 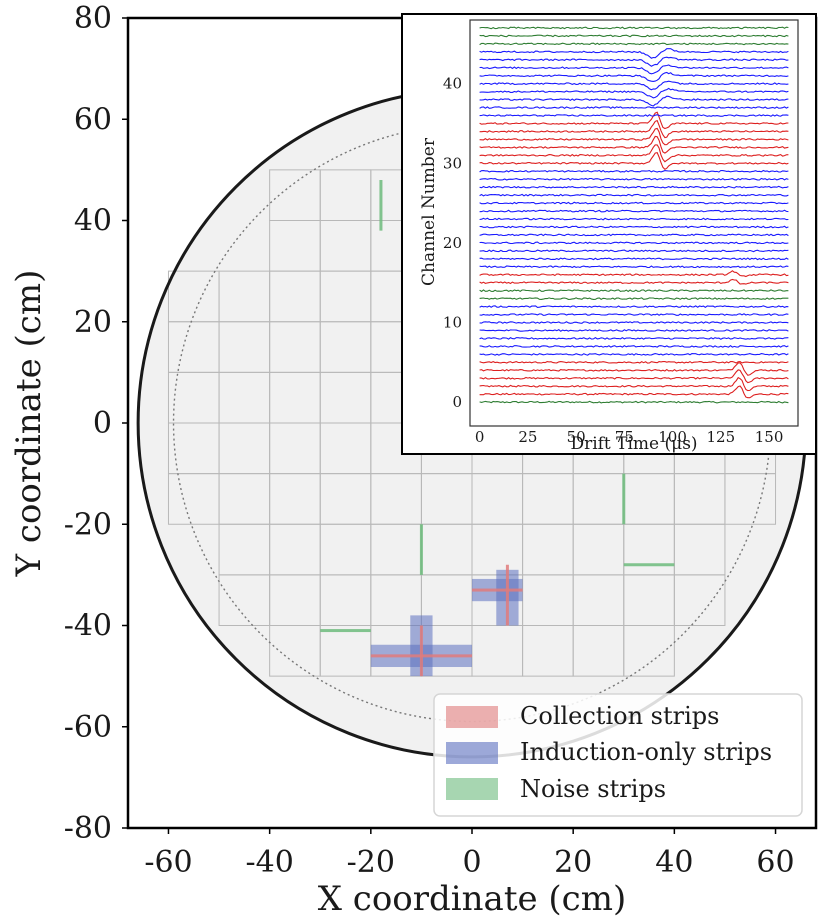 What do you see at coordinates (102, 423) in the screenshot?
I see `y-tick-label: 0` at bounding box center [102, 423].